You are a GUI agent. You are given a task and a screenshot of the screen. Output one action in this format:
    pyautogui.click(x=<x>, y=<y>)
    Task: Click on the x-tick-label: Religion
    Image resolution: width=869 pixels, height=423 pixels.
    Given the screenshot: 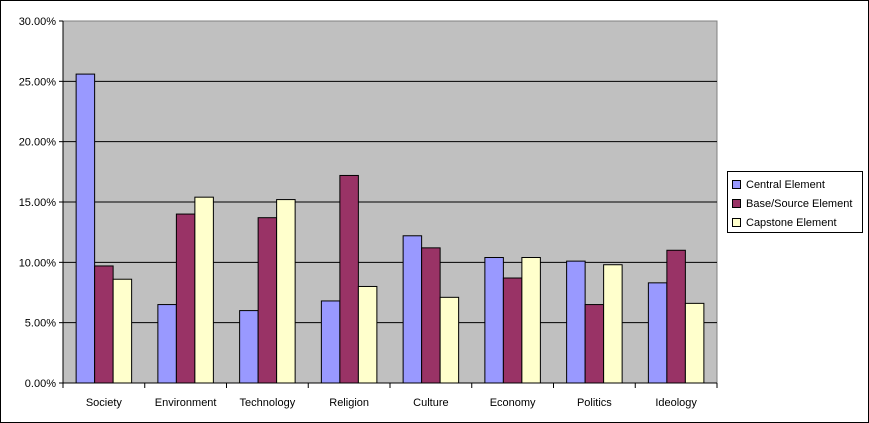 What is the action you would take?
    pyautogui.click(x=349, y=403)
    